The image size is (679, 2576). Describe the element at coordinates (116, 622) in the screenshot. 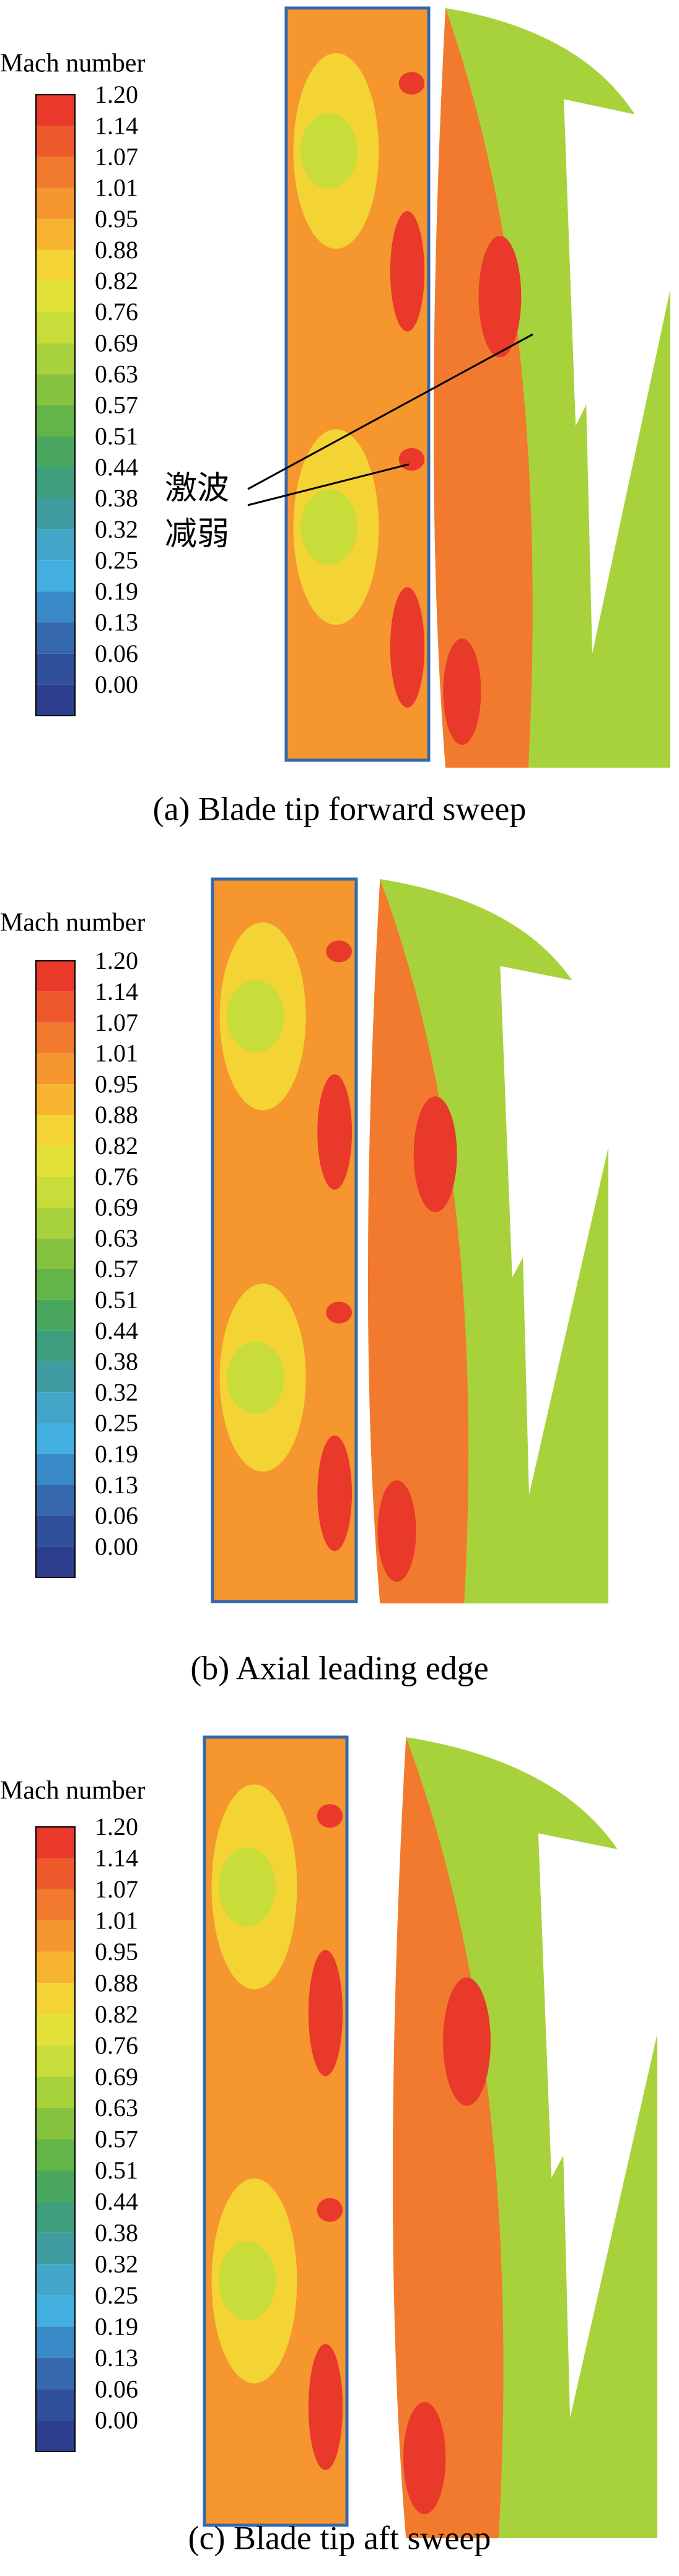

I see `legend-label: 0.13` at that location.